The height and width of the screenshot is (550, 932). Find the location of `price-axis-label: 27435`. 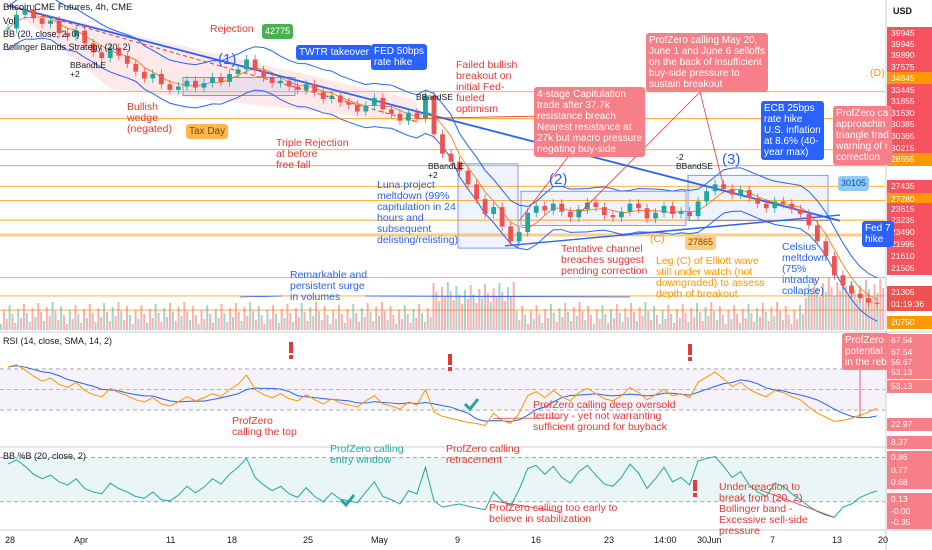

price-axis-label: 27435 is located at coordinates (909, 186).